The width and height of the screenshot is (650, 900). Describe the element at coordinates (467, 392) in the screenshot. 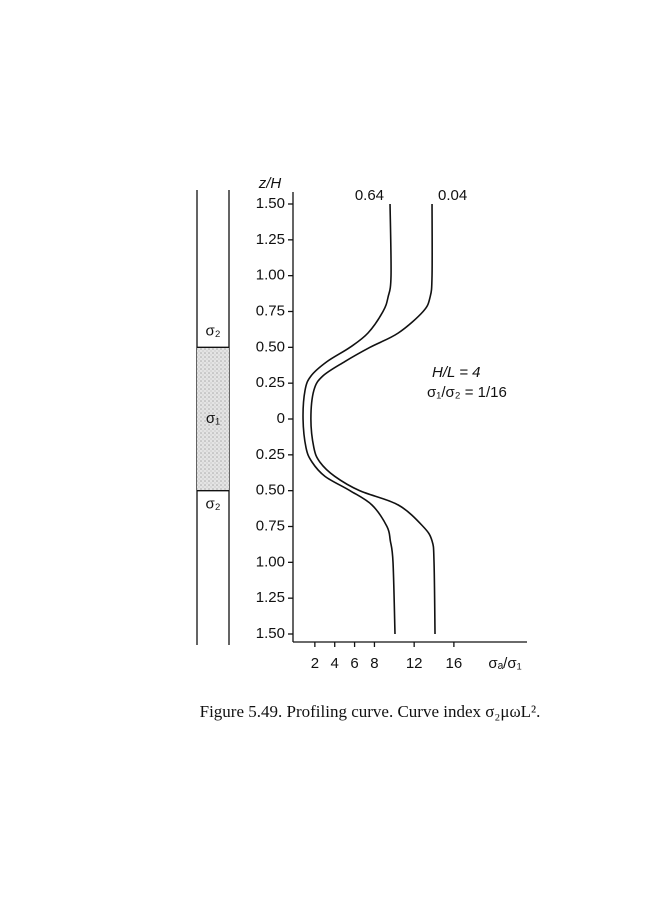

I see `annotation: σ₁/σ₂ = 1/16` at that location.